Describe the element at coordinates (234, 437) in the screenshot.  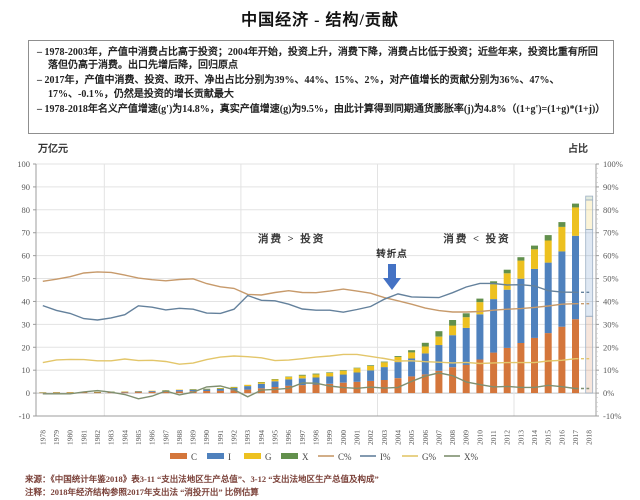
I see `x-axis-tick: 1992` at that location.